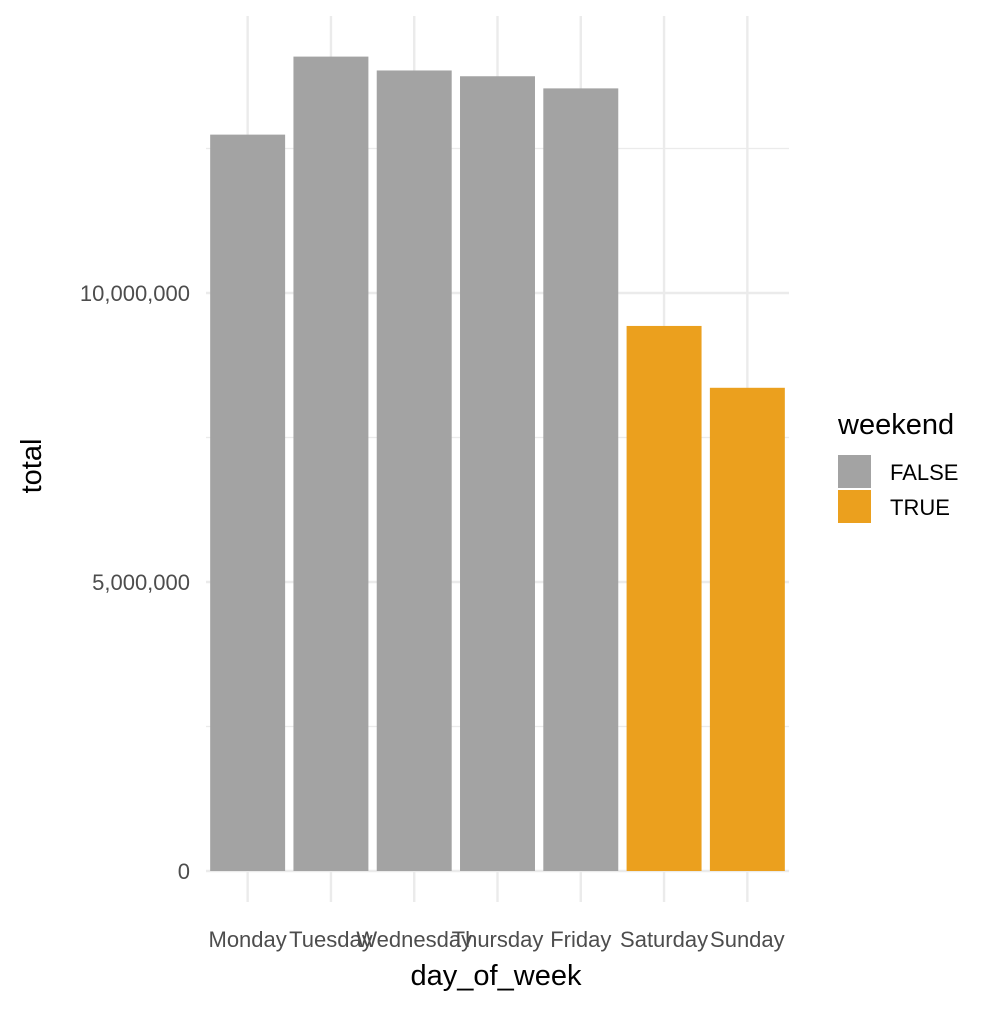 The width and height of the screenshot is (1008, 1013). Describe the element at coordinates (664, 598) in the screenshot. I see `bar-saturday` at that location.